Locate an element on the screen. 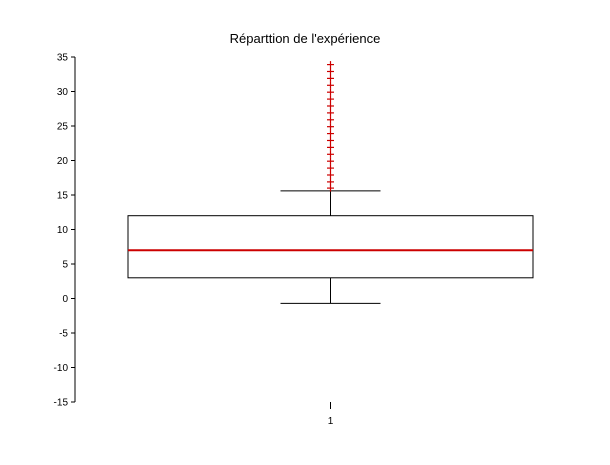  chart-title: Réparttion de l'expérience is located at coordinates (305, 38).